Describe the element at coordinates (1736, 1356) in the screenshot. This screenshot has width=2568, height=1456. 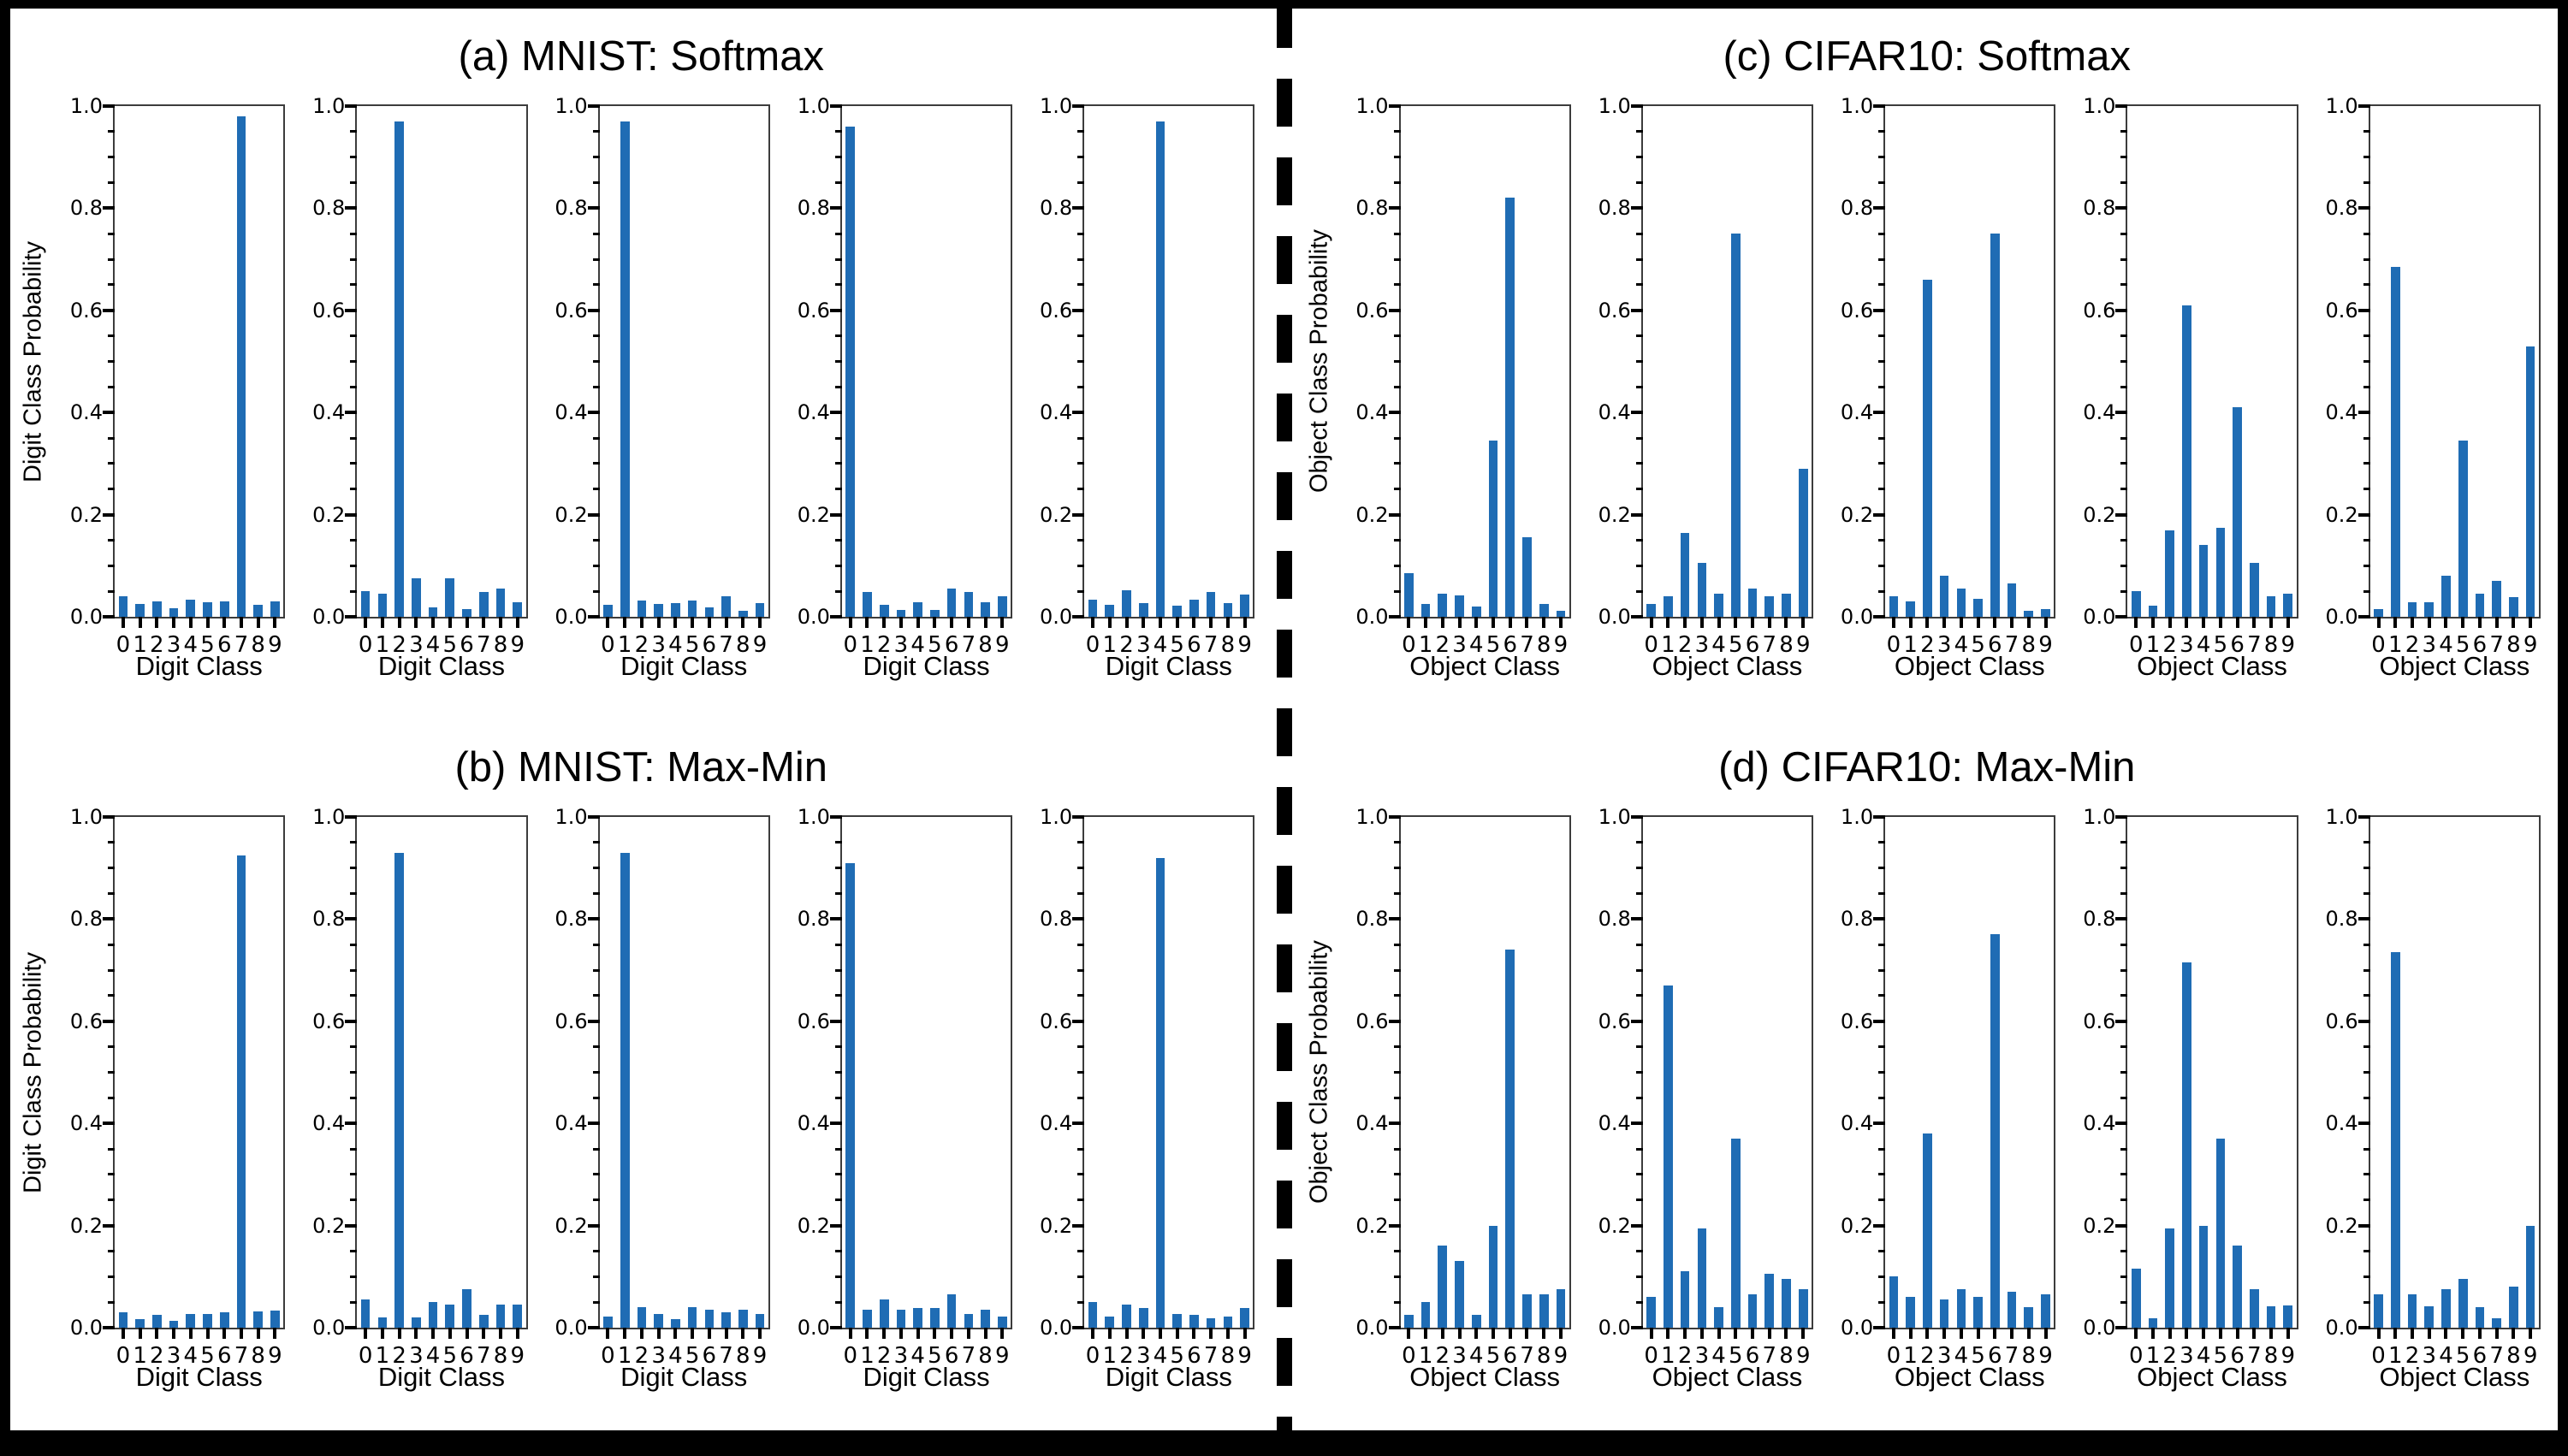
I see `x-tick-label: 5` at that location.